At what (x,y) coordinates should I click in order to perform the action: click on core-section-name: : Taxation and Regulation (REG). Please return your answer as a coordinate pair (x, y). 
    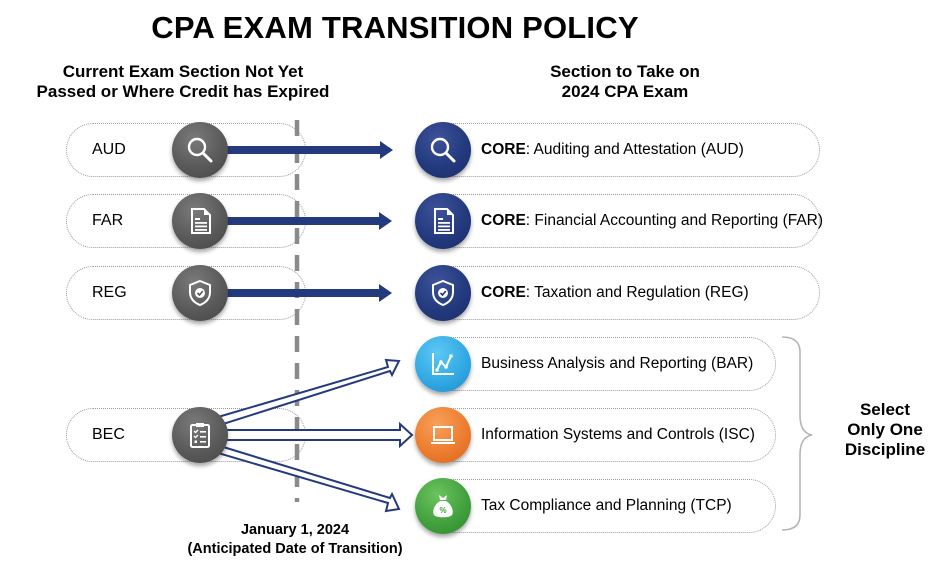
    Looking at the image, I should click on (637, 292).